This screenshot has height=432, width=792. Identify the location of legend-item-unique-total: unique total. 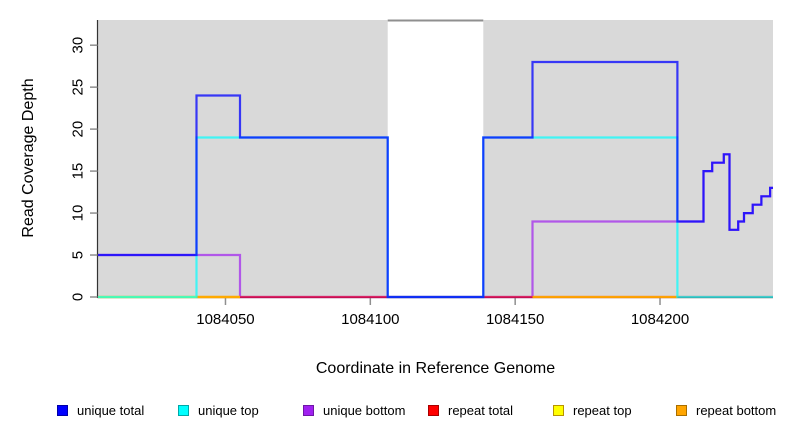
(100, 410).